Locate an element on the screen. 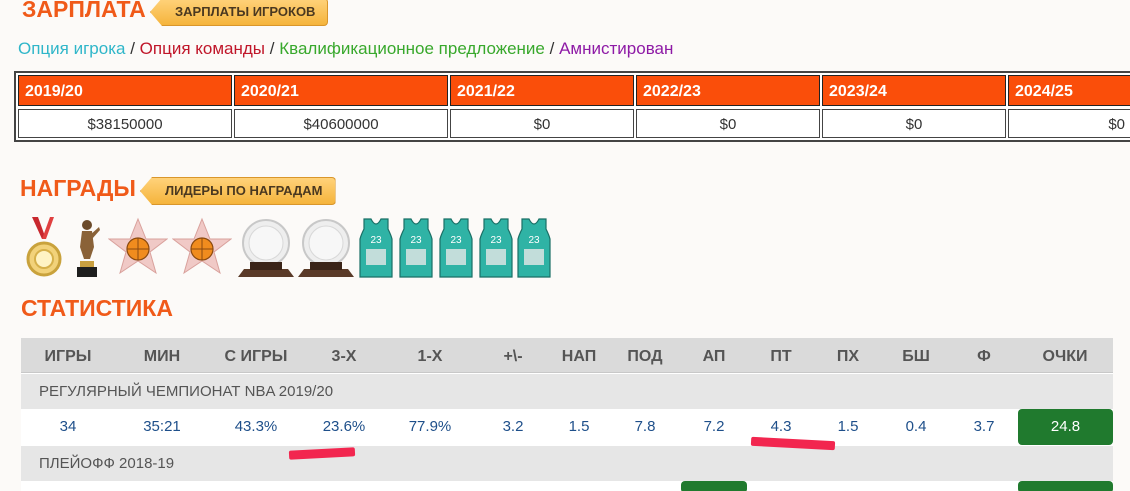  trophy-icon is located at coordinates (87, 248).